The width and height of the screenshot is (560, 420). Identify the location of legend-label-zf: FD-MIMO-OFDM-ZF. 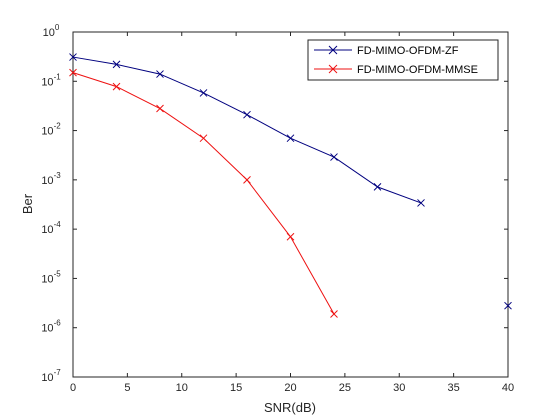
(408, 51).